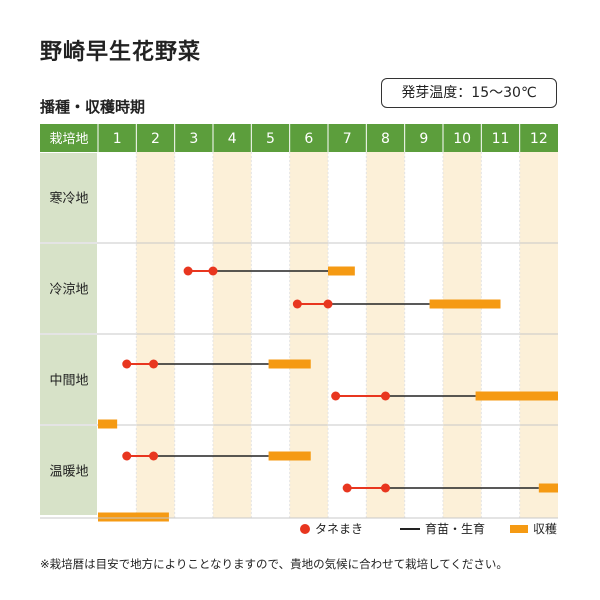 The width and height of the screenshot is (600, 600). I want to click on month-label: 7, so click(347, 139).